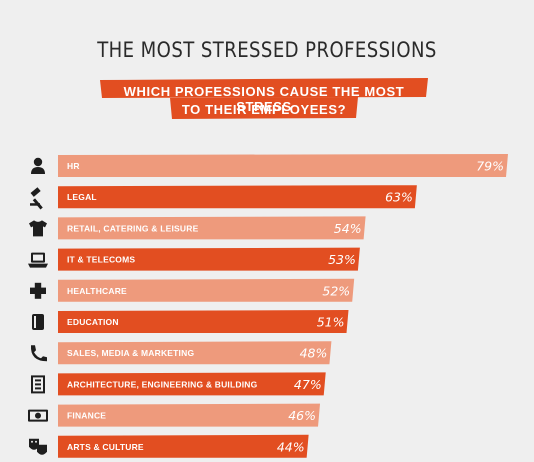 This screenshot has height=462, width=534. I want to click on gavel-icon, so click(36, 198).